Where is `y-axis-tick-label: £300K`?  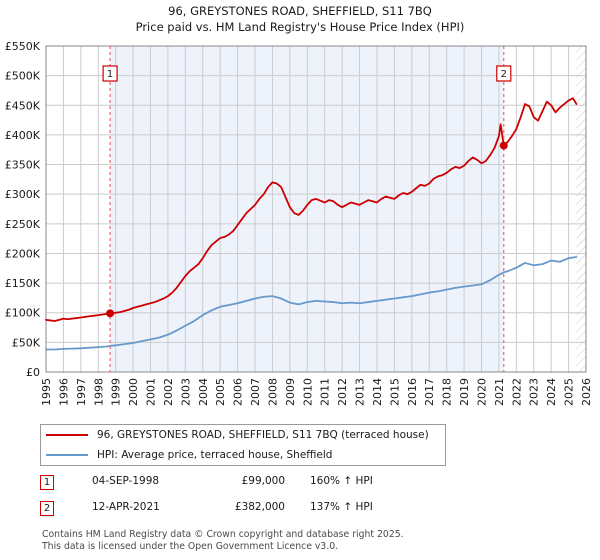 y-axis-tick-label: £300K is located at coordinates (23, 194).